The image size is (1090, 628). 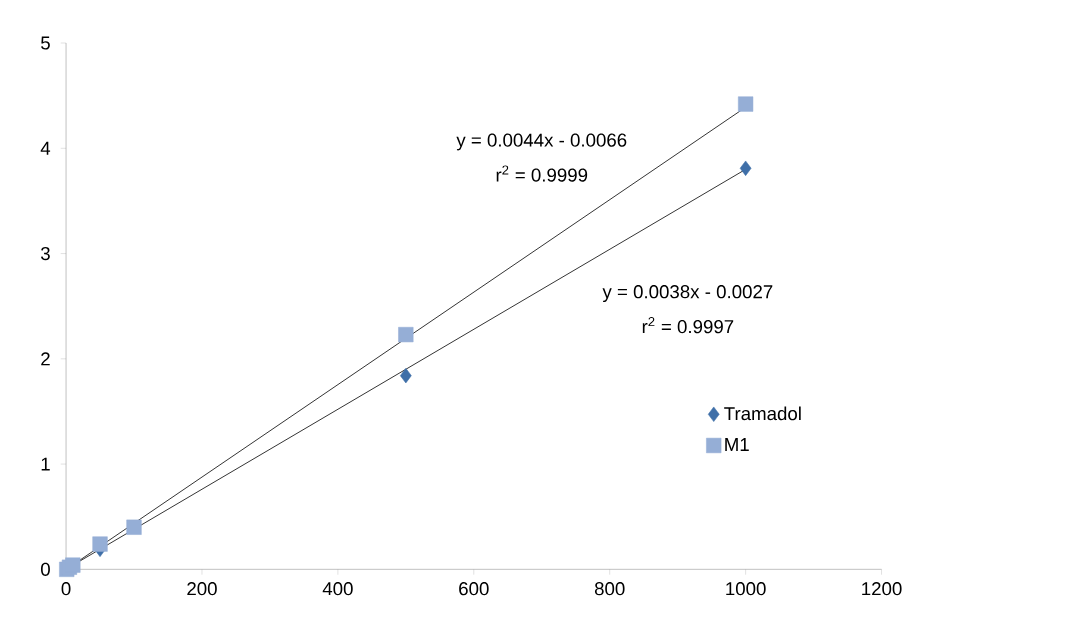 What do you see at coordinates (541, 142) in the screenshot?
I see `annotation: y = 0.0044x - 0.0066` at bounding box center [541, 142].